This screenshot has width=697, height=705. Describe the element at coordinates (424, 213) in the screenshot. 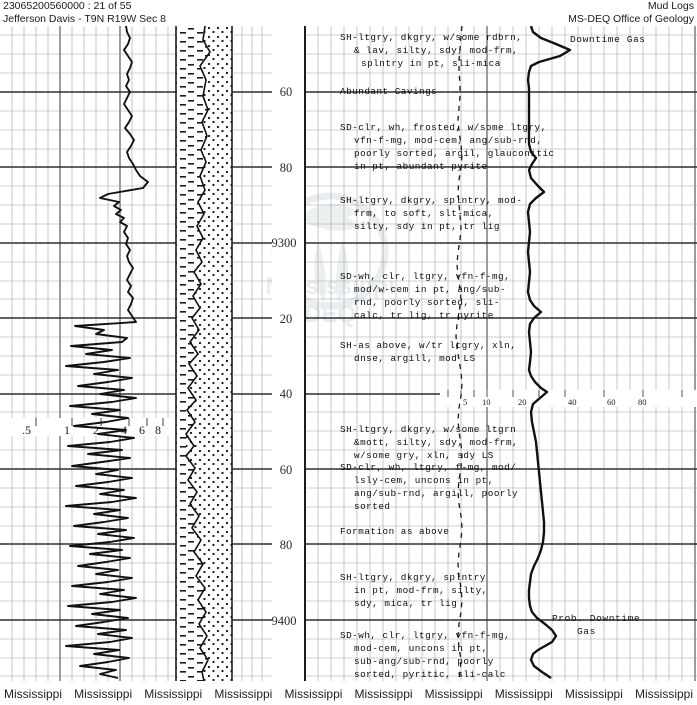

I see `svg-text: frm, to soft, slt-mica,` at that location.